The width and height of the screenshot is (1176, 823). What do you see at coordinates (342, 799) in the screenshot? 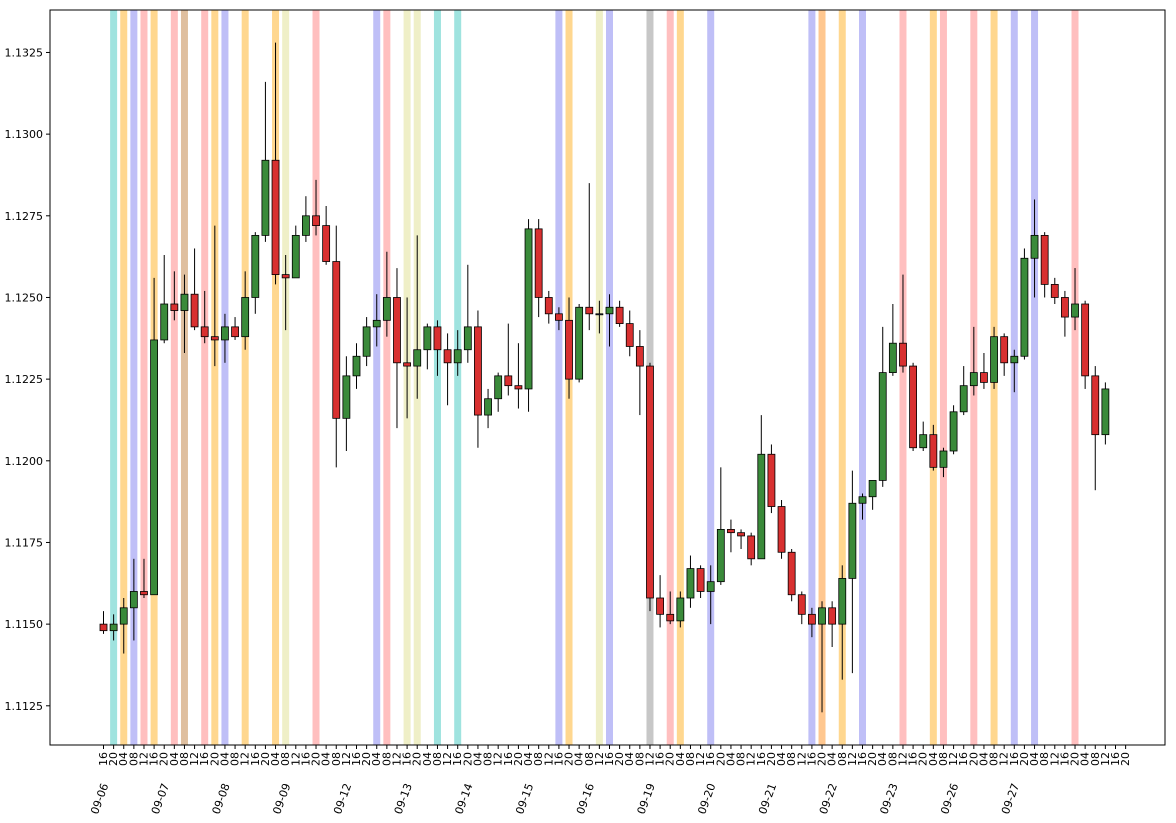
I see `x-date-label: 09-12` at bounding box center [342, 799].